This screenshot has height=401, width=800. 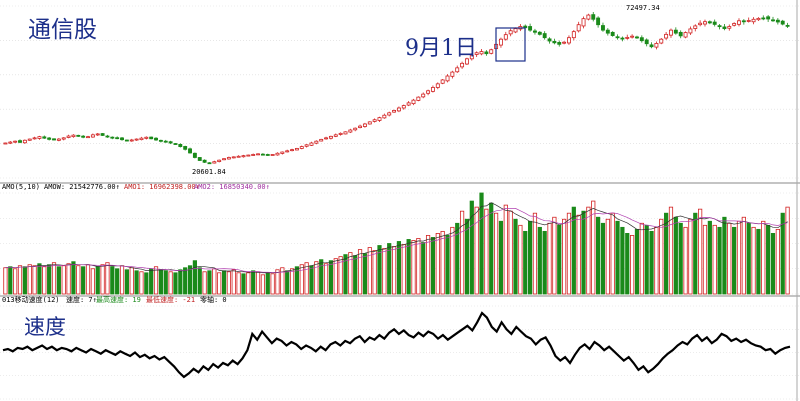 What do you see at coordinates (643, 8) in the screenshot?
I see `max-price-label: 72497.34` at bounding box center [643, 8].